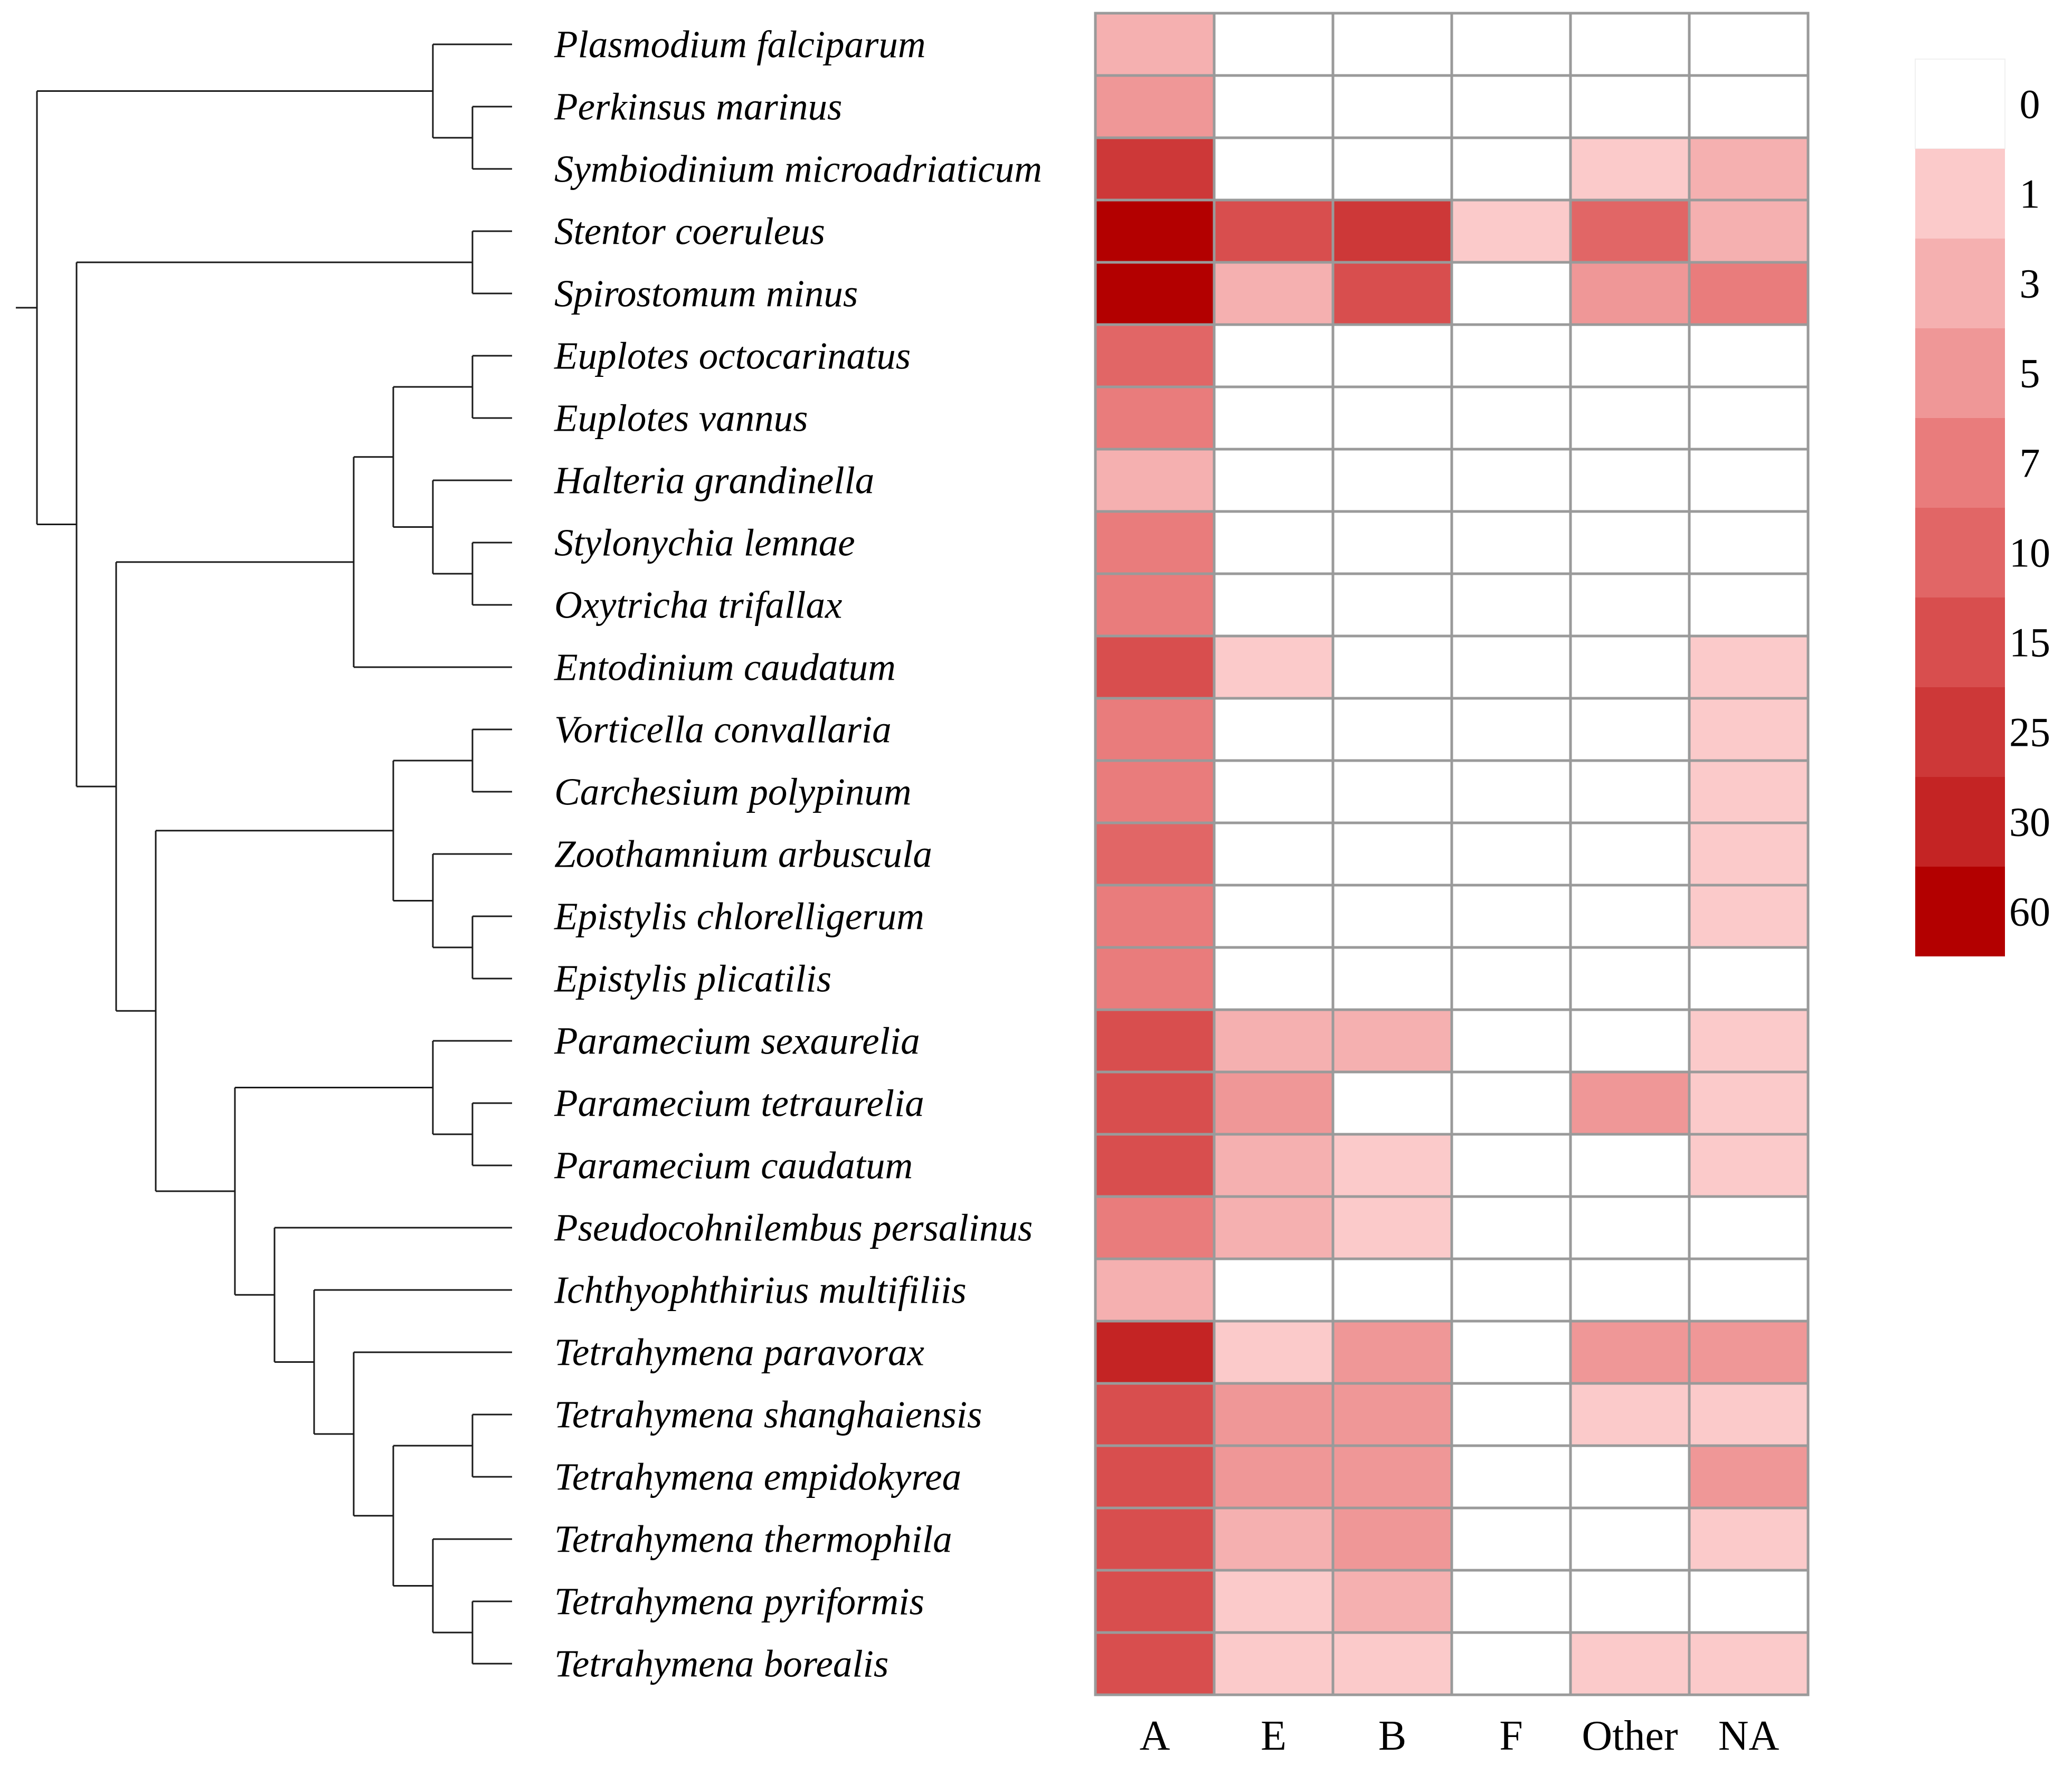  I want to click on heatmap-cell-tetrahymena-paravorax-na, so click(1749, 1352).